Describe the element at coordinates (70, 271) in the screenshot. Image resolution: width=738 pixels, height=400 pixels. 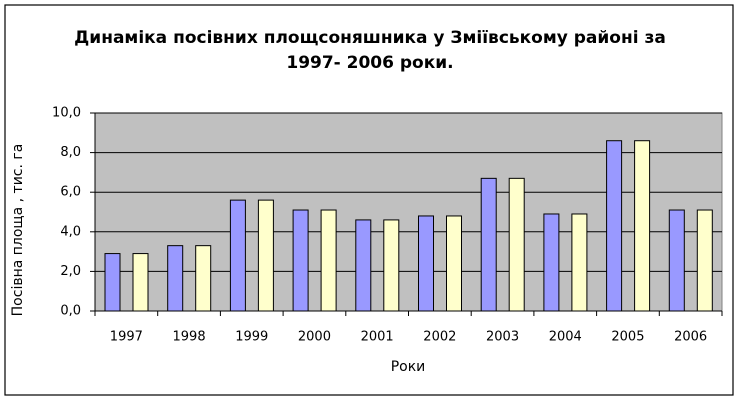
I see `y-tick-label: 2,0` at that location.